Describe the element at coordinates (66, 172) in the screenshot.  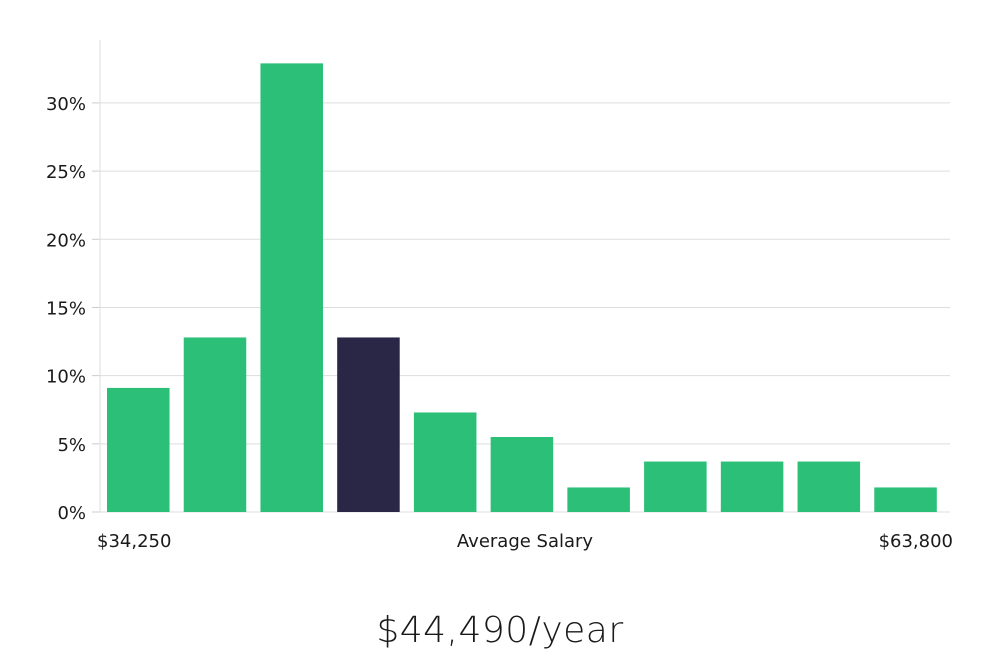
I see `y-tick-label: 25%` at that location.